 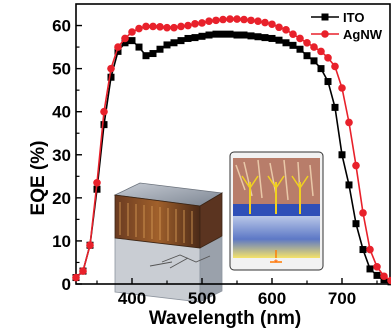 I want to click on legend-label-agnw: AgNW, so click(x=363, y=34).